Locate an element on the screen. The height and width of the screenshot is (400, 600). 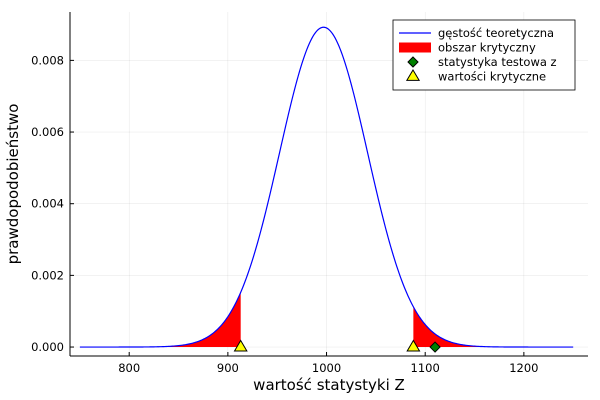
legend-label: wartości krytyczne is located at coordinates (492, 77).